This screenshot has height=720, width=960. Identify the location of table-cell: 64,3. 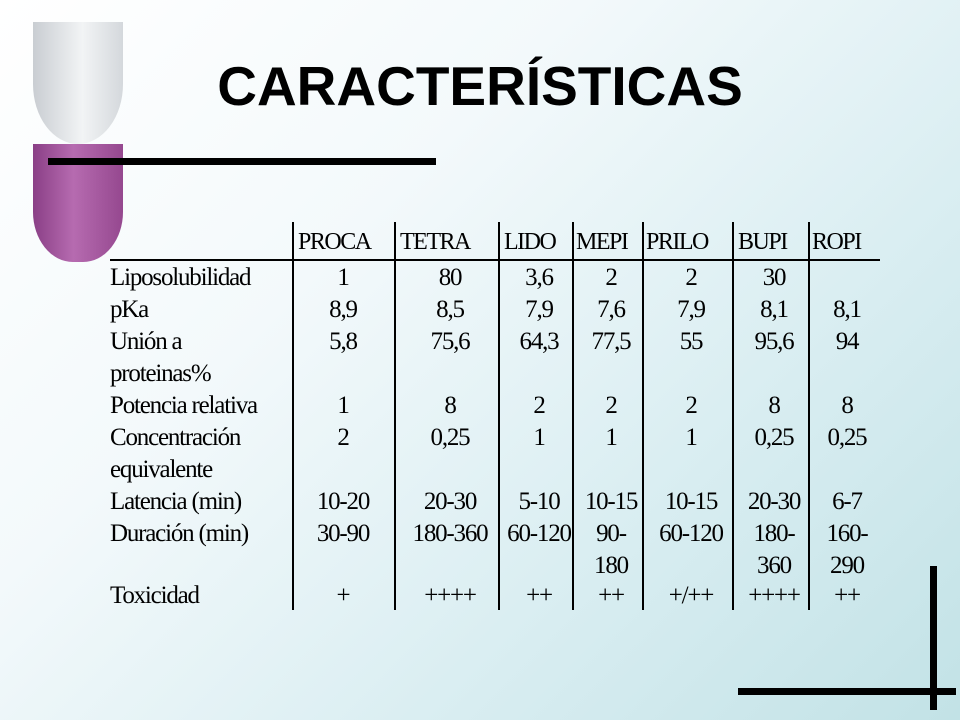
(539, 341).